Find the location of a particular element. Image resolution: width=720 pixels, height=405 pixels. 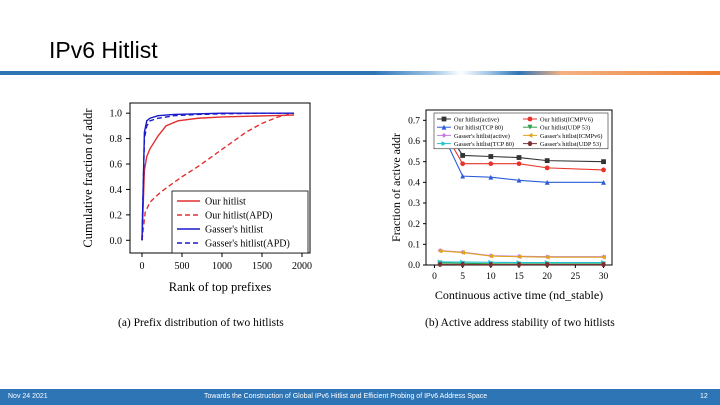

x-tick-label: 5 is located at coordinates (462, 277).